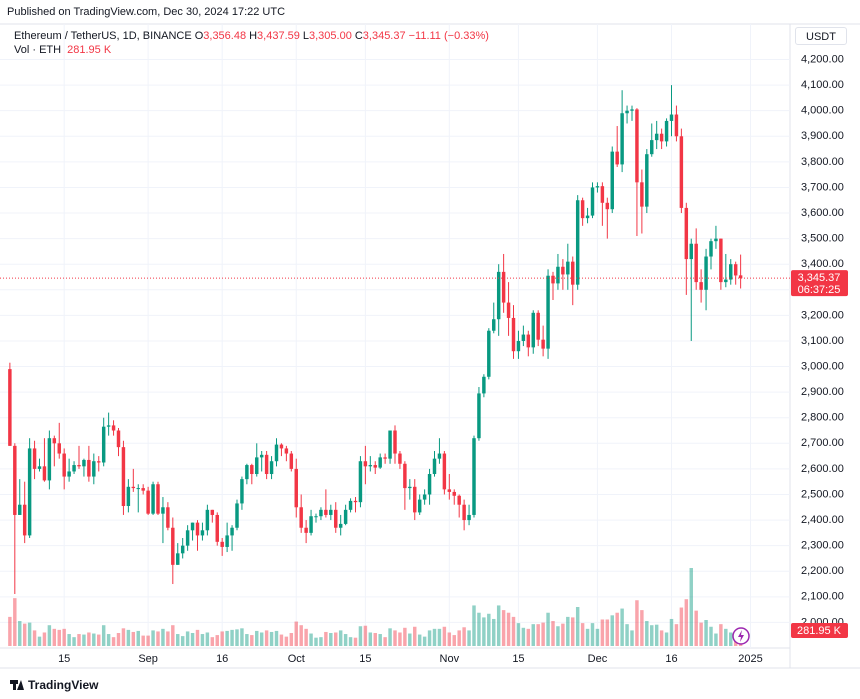 This screenshot has height=699, width=860. Describe the element at coordinates (448, 36) in the screenshot. I see `change: −11.11 (−0.33%)` at that location.